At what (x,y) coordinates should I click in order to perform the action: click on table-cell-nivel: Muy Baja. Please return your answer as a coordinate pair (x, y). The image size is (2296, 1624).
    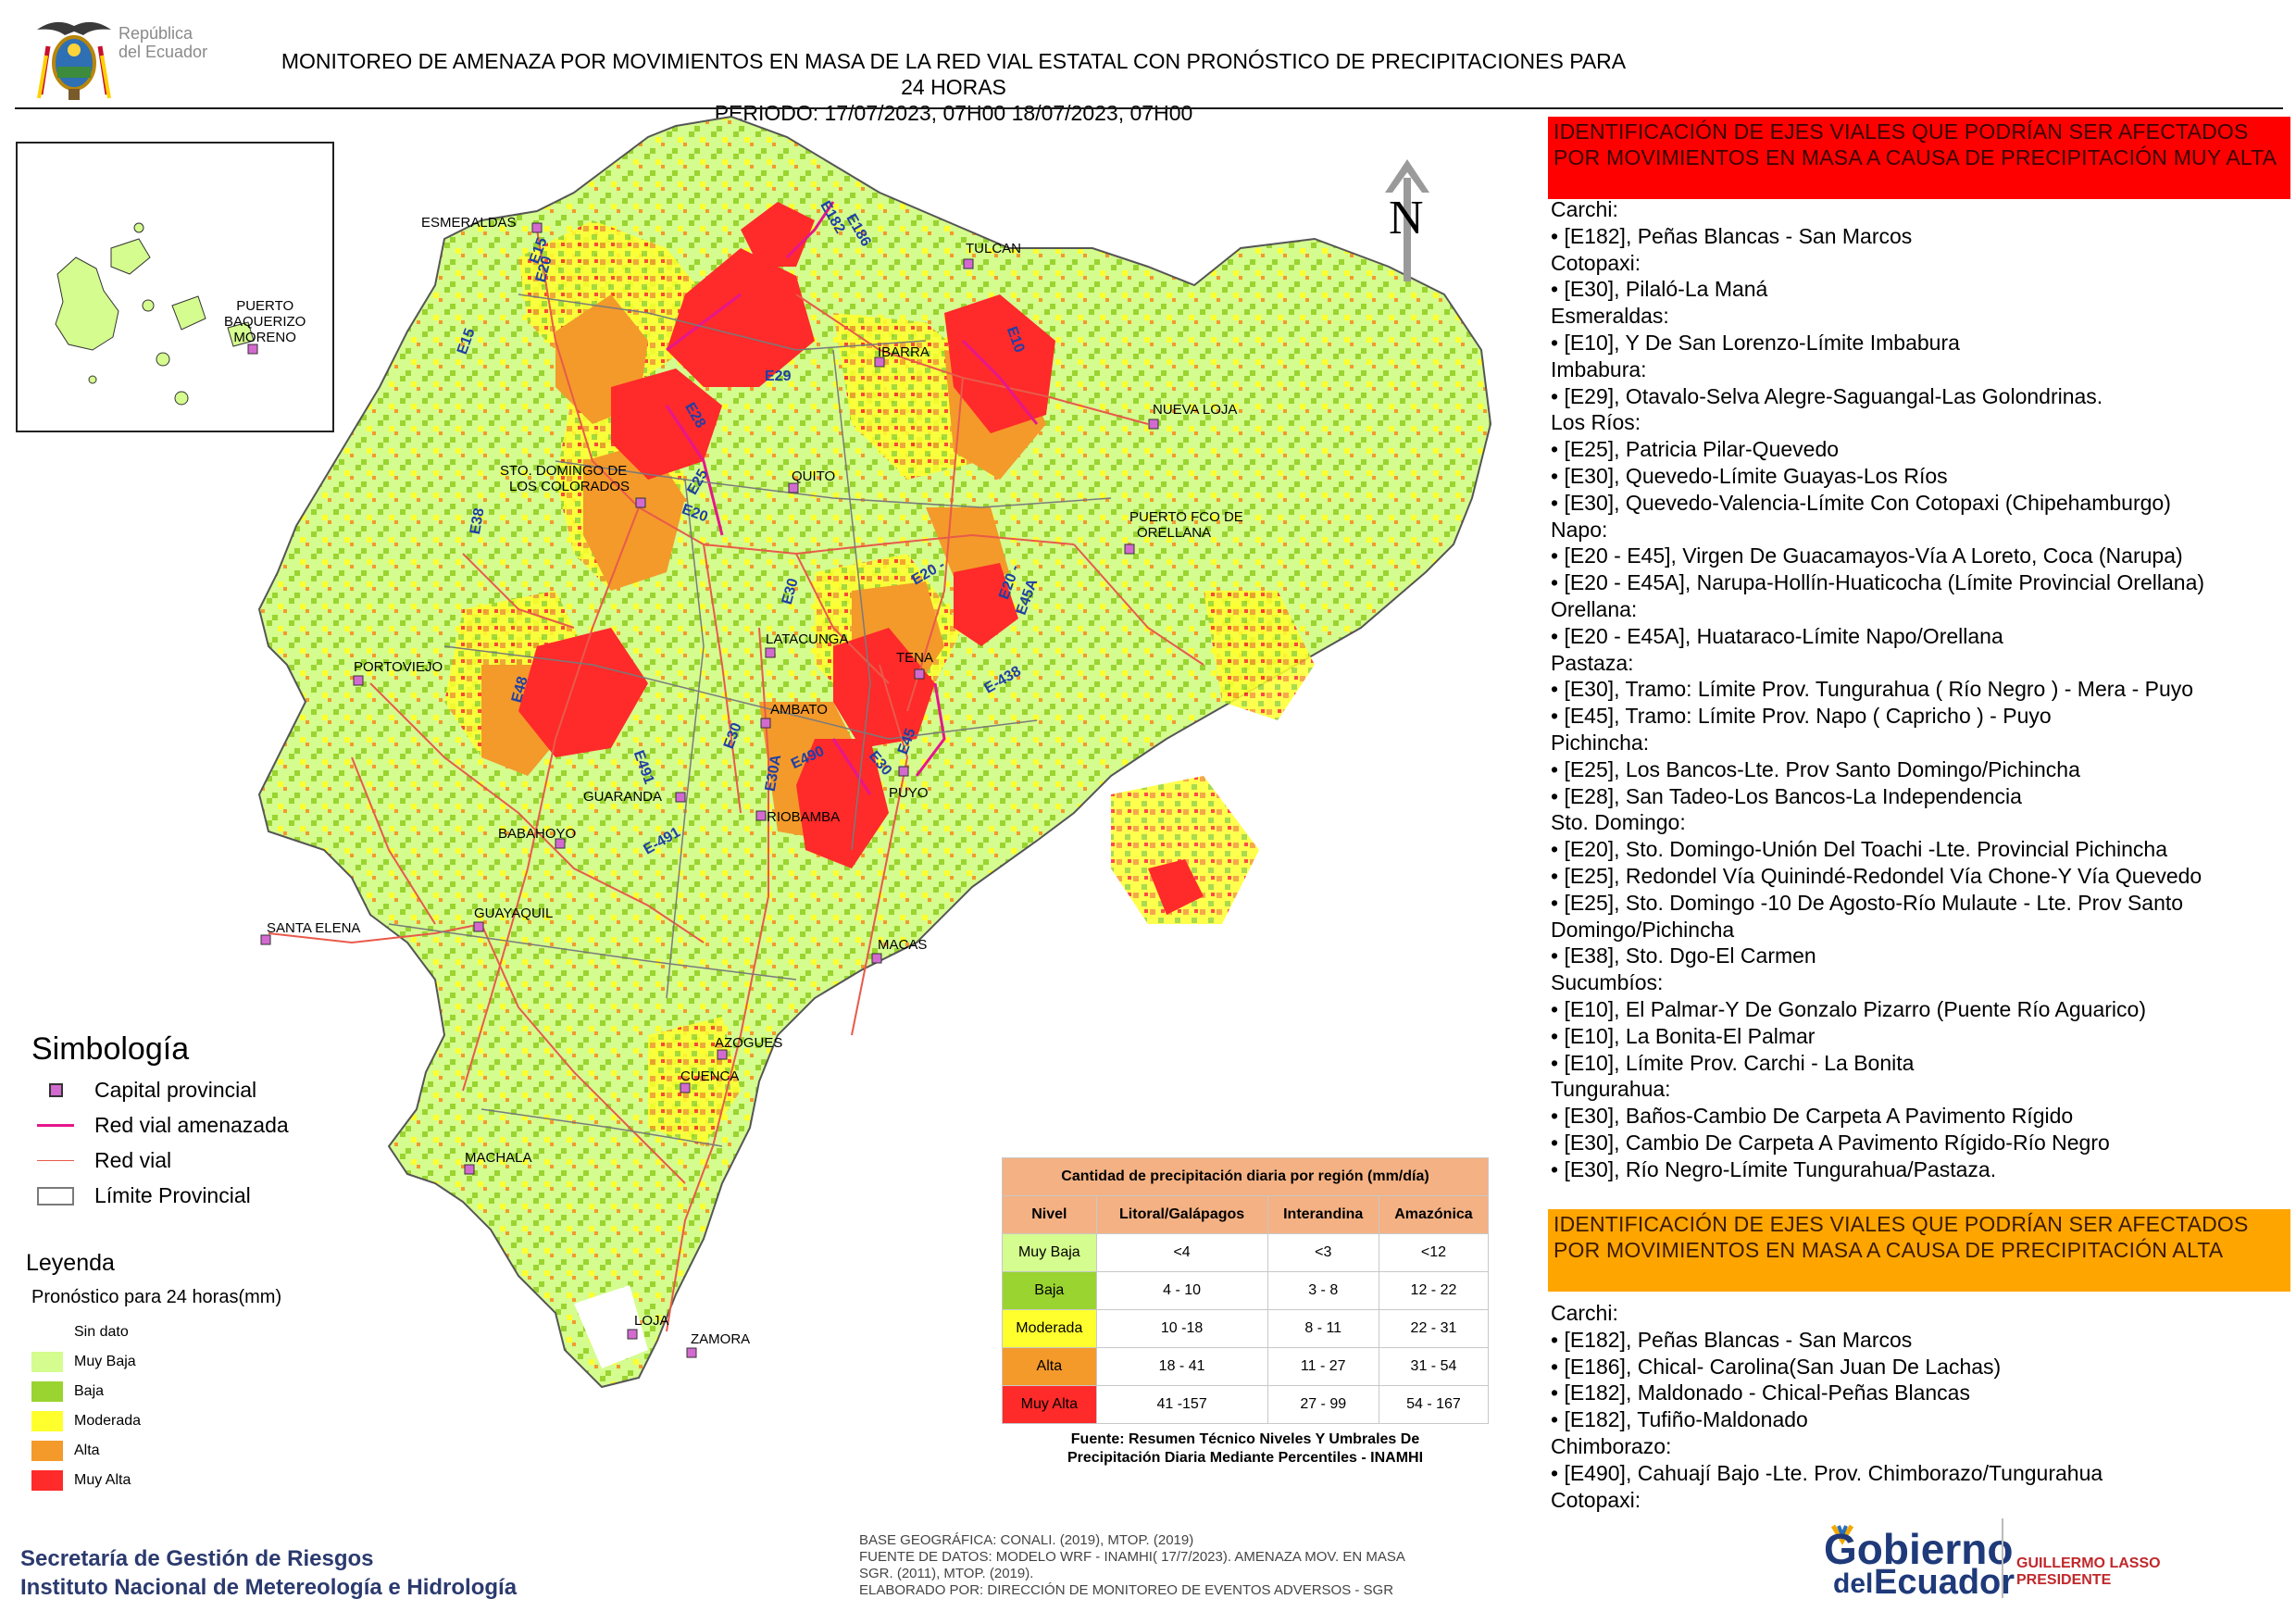
    Looking at the image, I should click on (1049, 1252).